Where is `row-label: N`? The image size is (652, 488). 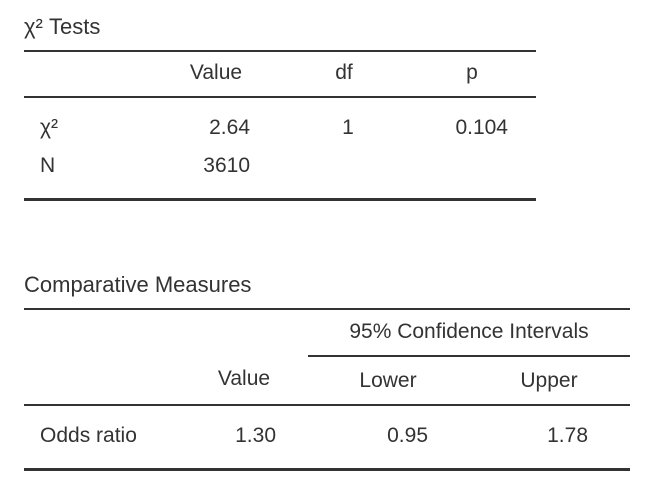 row-label: N is located at coordinates (48, 165).